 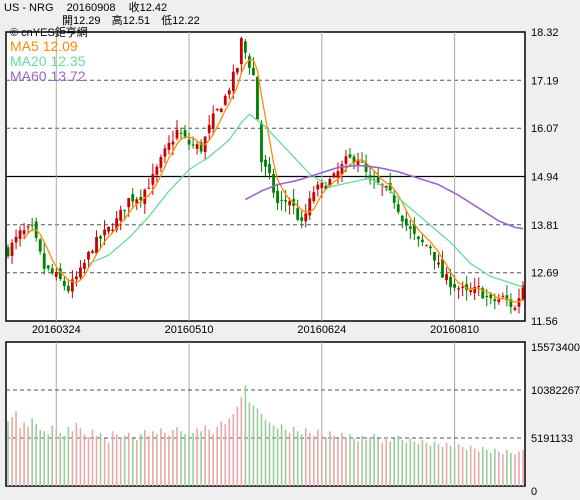 I want to click on brand-label: © cnYES鉅亨網, so click(x=49, y=33).